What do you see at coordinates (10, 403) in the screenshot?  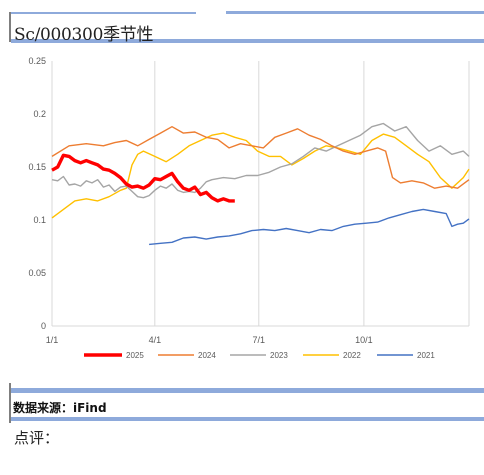 I see `source-frame-left` at bounding box center [10, 403].